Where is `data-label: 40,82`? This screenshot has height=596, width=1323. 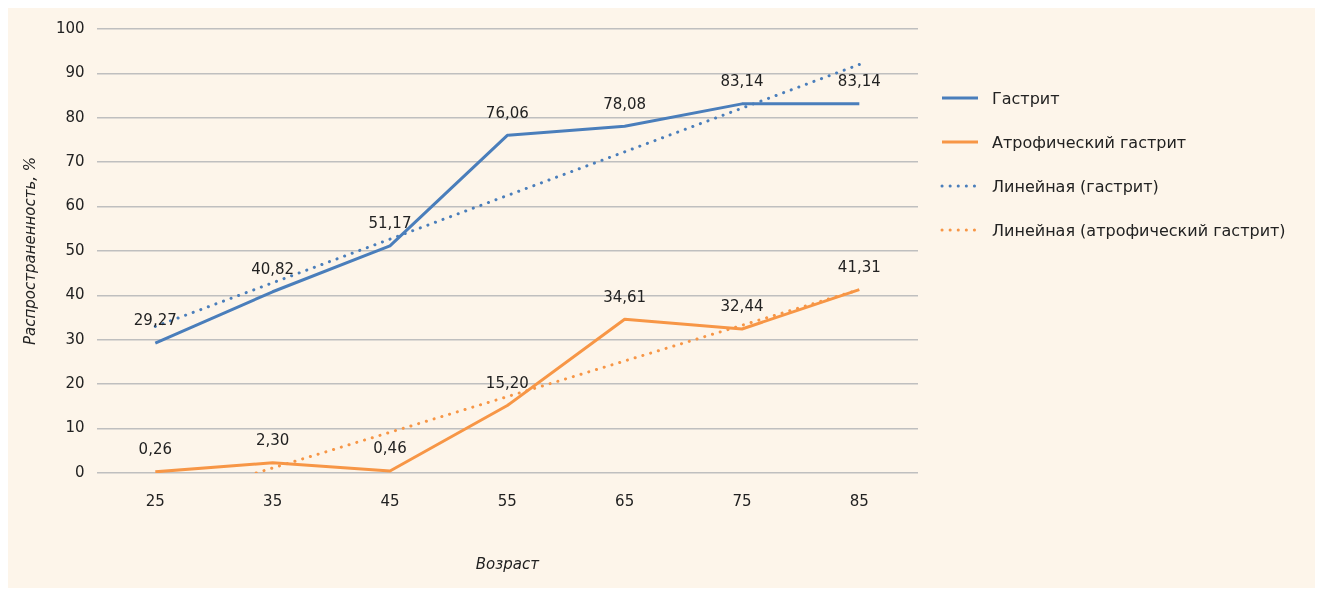 data-label: 40,82 is located at coordinates (273, 269).